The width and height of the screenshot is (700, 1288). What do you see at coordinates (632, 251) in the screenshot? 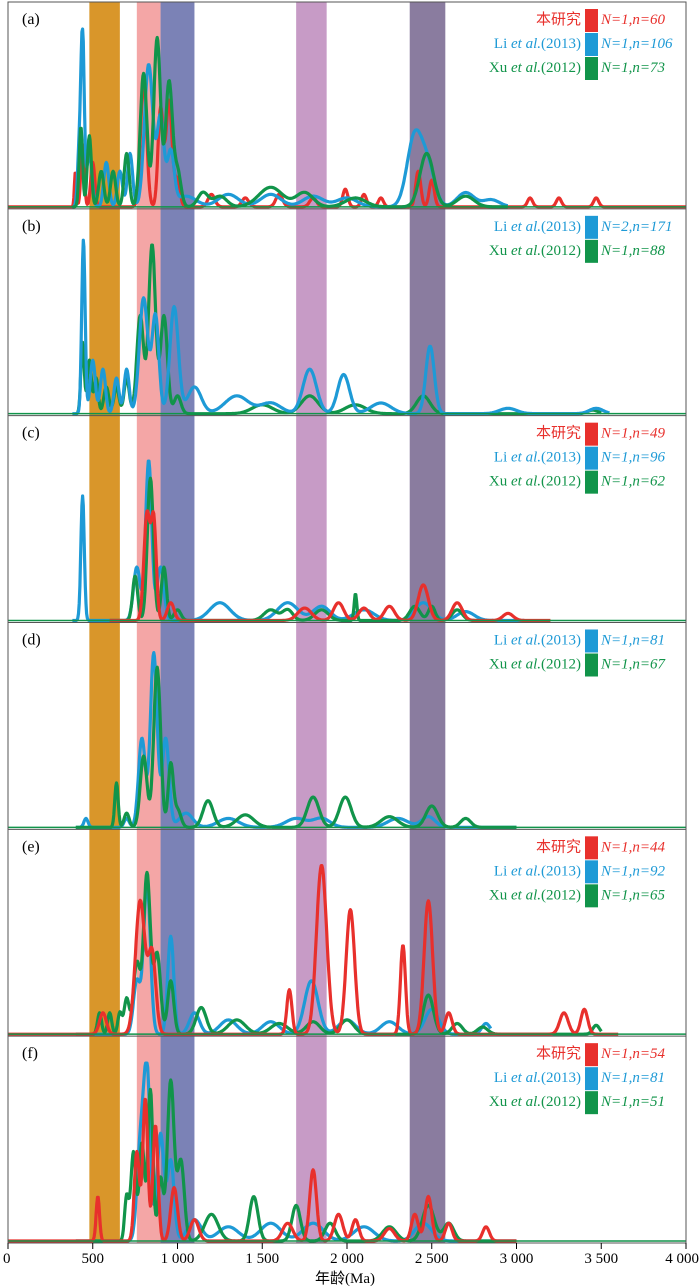
I see `legend-stats: N=1,n=88` at bounding box center [632, 251].